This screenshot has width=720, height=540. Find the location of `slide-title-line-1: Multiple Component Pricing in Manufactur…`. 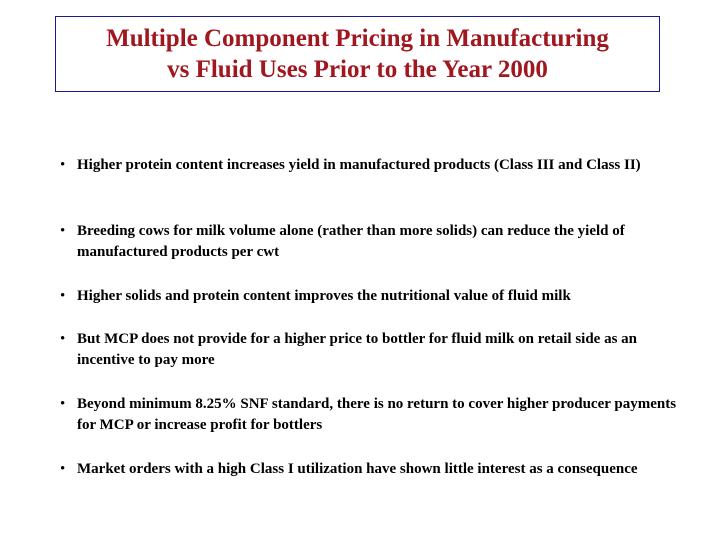

slide-title-line-1: Multiple Component Pricing in Manufactur… is located at coordinates (357, 38).